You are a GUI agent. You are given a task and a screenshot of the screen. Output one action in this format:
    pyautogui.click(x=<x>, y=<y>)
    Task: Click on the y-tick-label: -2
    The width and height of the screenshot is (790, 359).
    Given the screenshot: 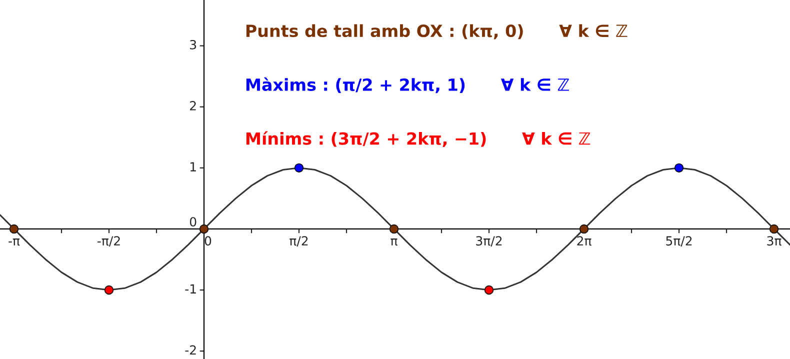 What is the action you would take?
    pyautogui.click(x=190, y=350)
    